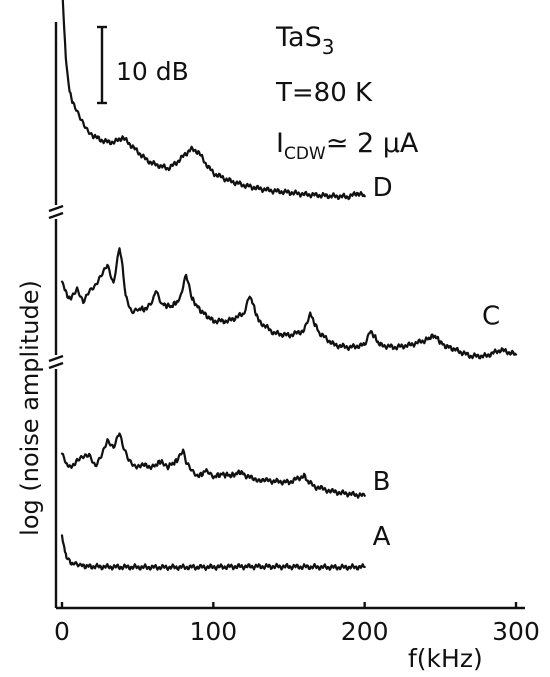  I want to click on axis-break-lower, so click(56, 362).